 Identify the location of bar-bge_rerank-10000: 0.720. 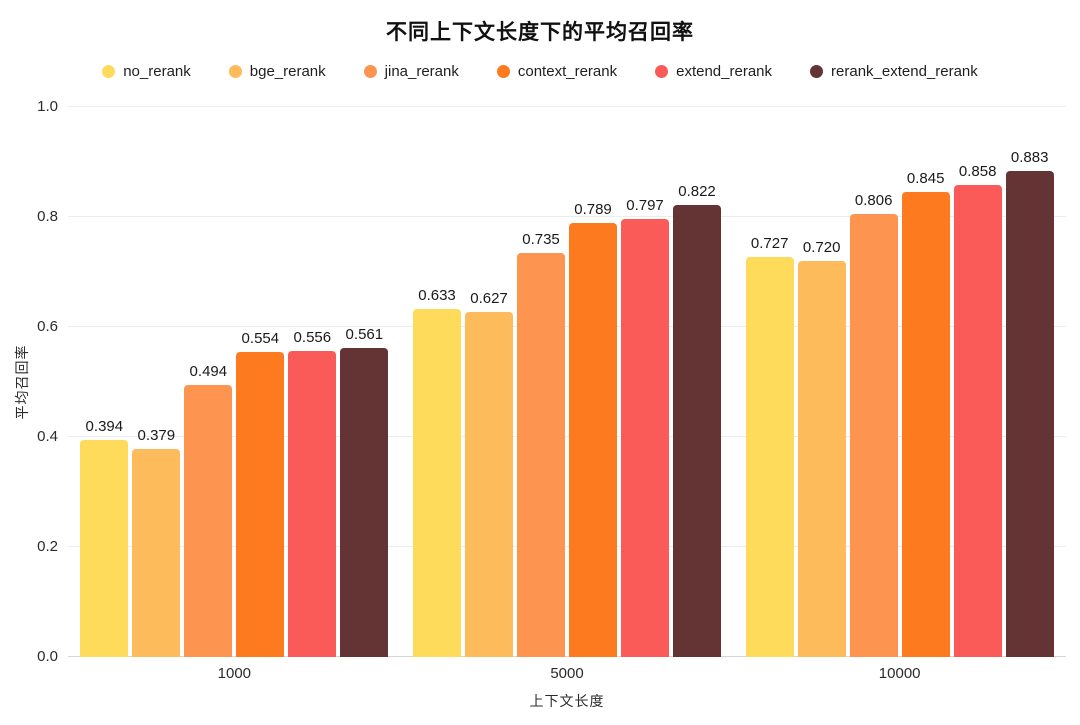
(821, 448).